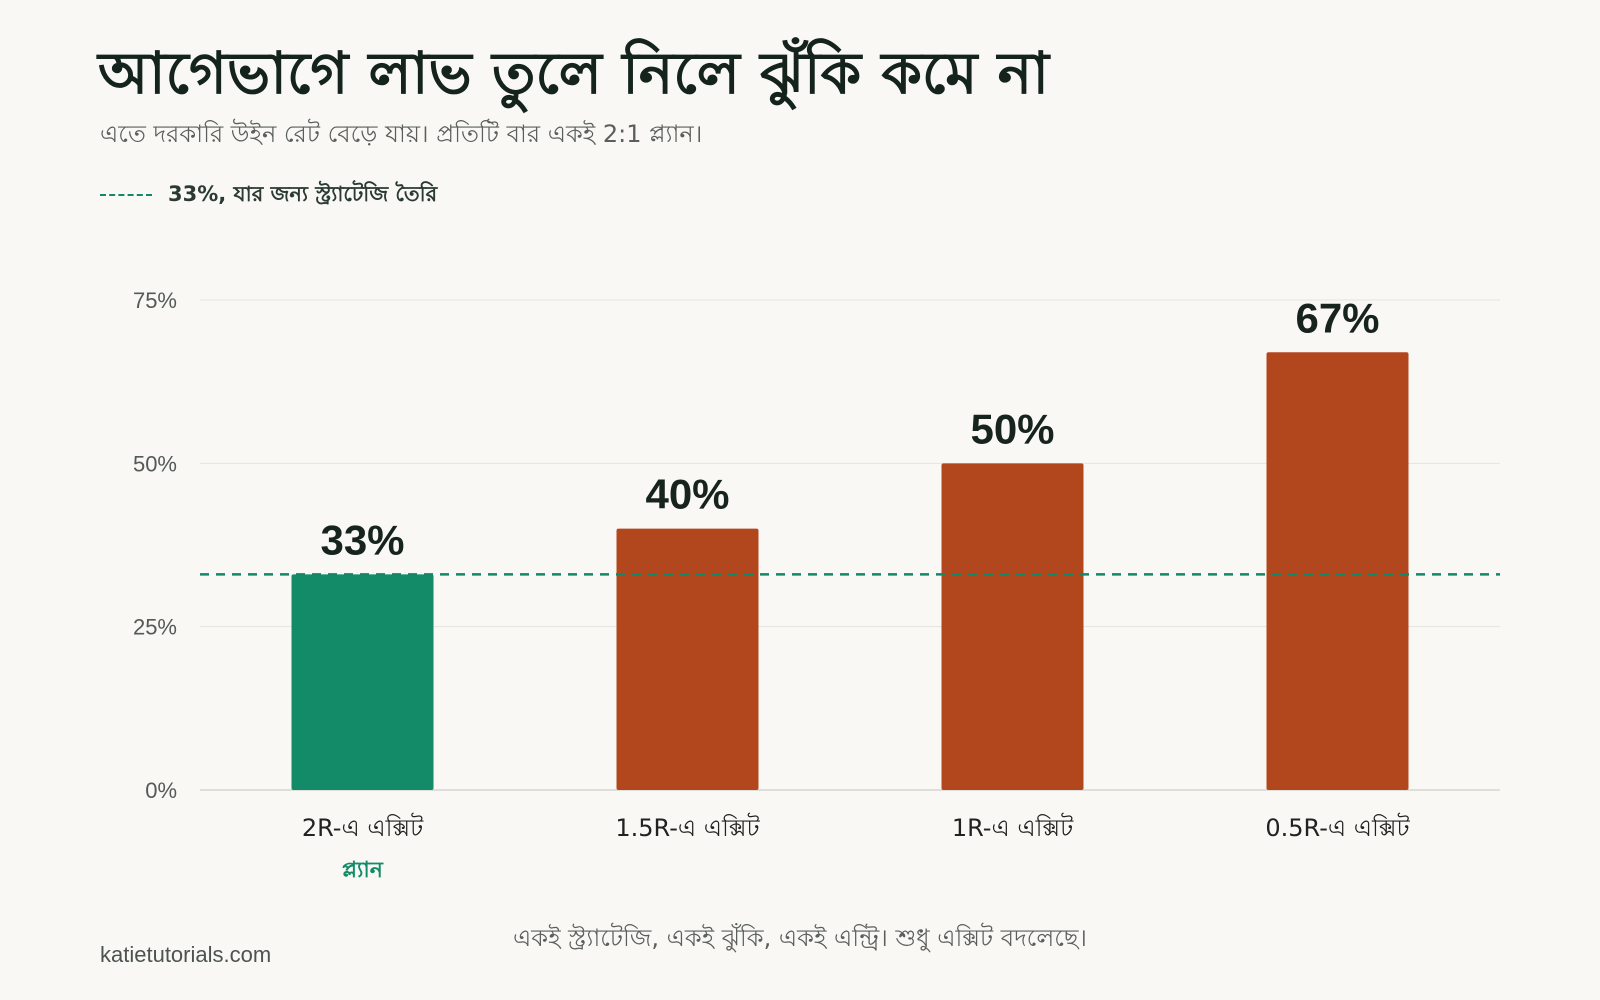  What do you see at coordinates (362, 539) in the screenshot?
I see `bar-value-label: 33%` at bounding box center [362, 539].